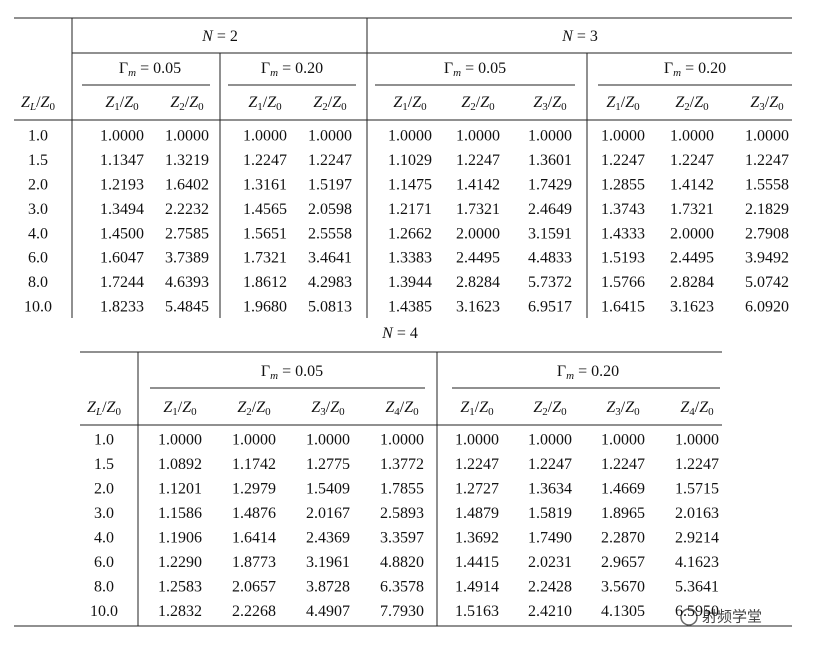 Image resolution: width=816 pixels, height=652 pixels. Describe the element at coordinates (122, 306) in the screenshot. I see `cell: 1.8233` at that location.